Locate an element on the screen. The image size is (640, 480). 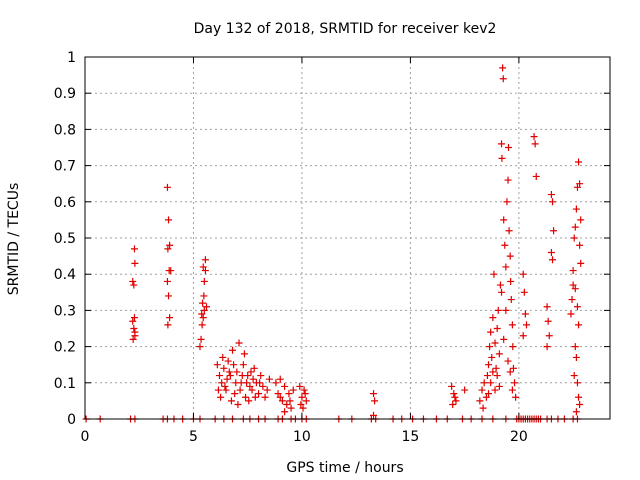
x-tick-label: 5 is located at coordinates (193, 437).